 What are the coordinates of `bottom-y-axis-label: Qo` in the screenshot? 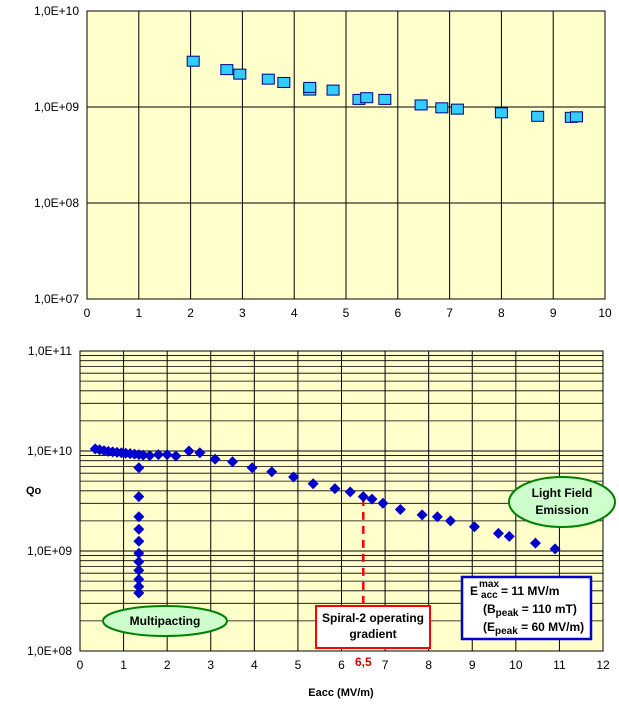 It's located at (34, 491).